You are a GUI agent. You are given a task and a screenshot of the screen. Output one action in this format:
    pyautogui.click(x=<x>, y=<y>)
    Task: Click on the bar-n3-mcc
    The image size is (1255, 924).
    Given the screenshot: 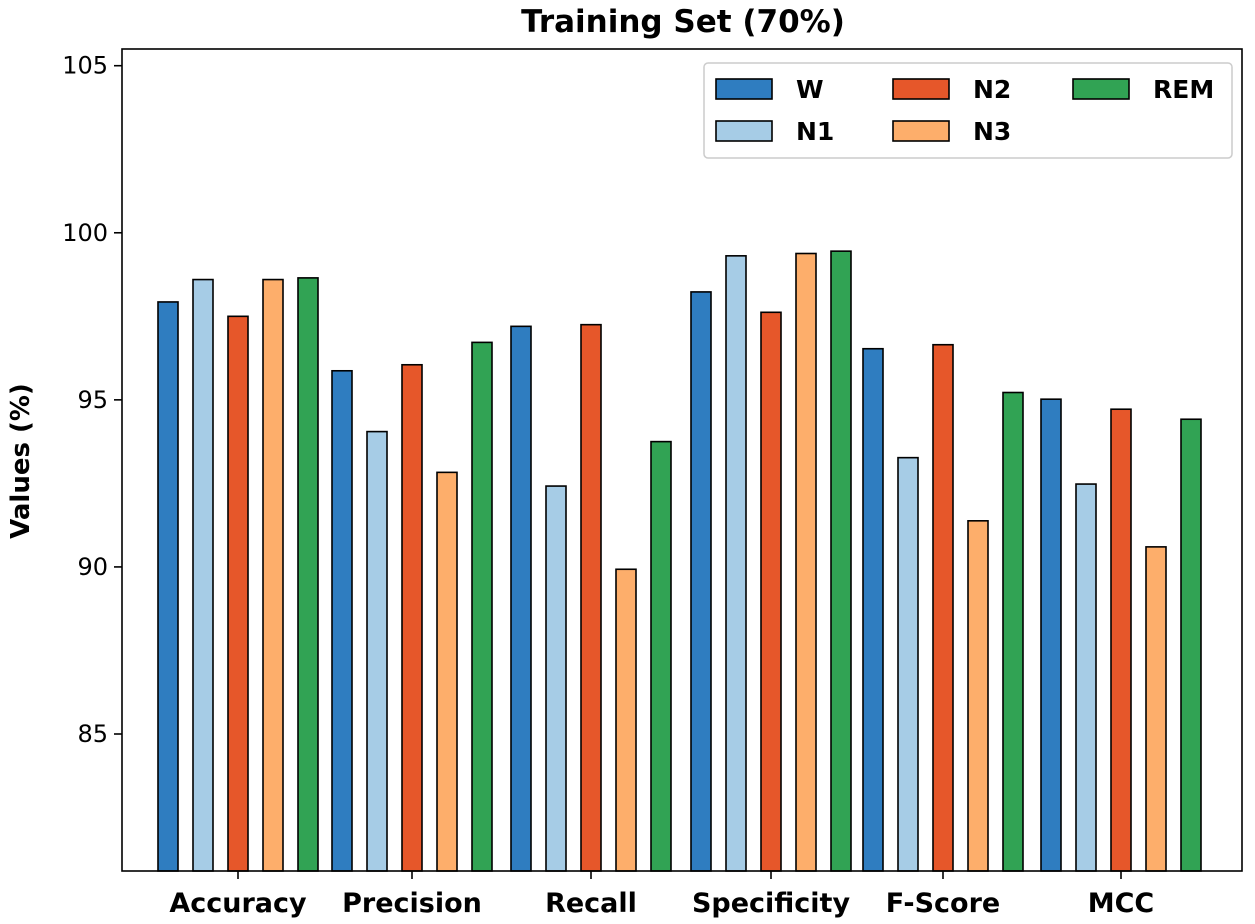 What is the action you would take?
    pyautogui.click(x=1156, y=709)
    